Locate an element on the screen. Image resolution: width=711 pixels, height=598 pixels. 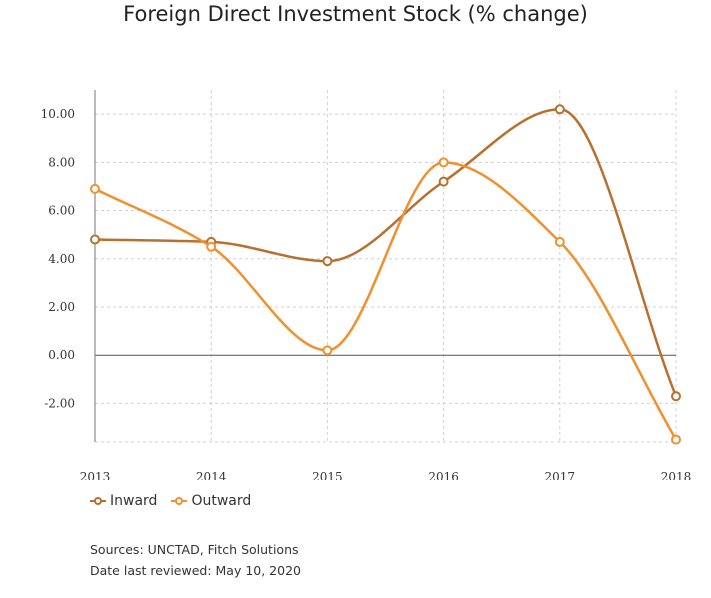
y-tick-label: -2.00 is located at coordinates (59, 403).